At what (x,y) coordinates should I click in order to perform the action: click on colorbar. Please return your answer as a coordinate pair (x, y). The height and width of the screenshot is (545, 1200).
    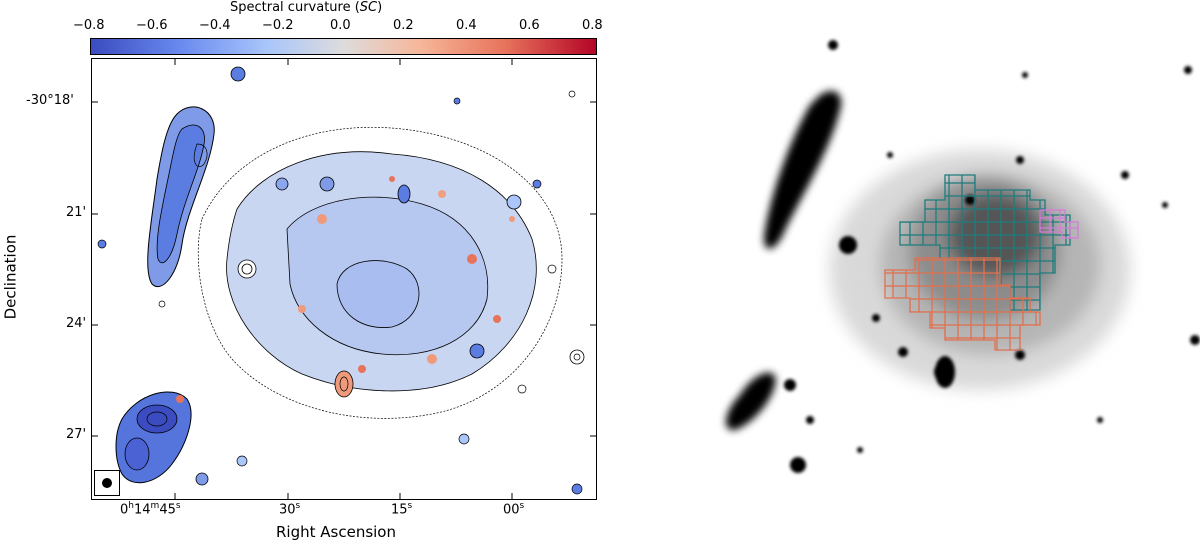
    Looking at the image, I should click on (343, 46).